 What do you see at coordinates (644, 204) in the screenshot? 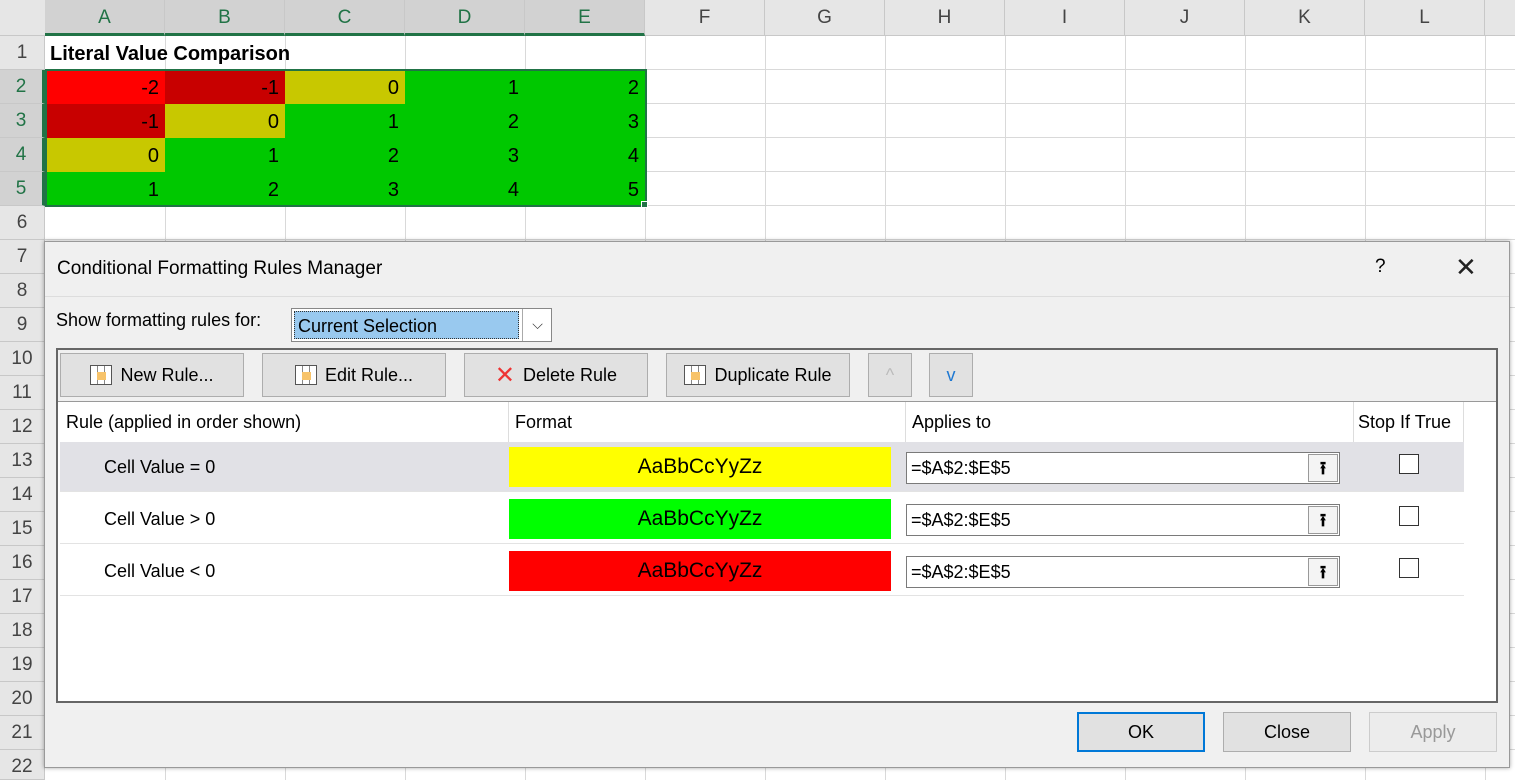
I see `fill-handle` at bounding box center [644, 204].